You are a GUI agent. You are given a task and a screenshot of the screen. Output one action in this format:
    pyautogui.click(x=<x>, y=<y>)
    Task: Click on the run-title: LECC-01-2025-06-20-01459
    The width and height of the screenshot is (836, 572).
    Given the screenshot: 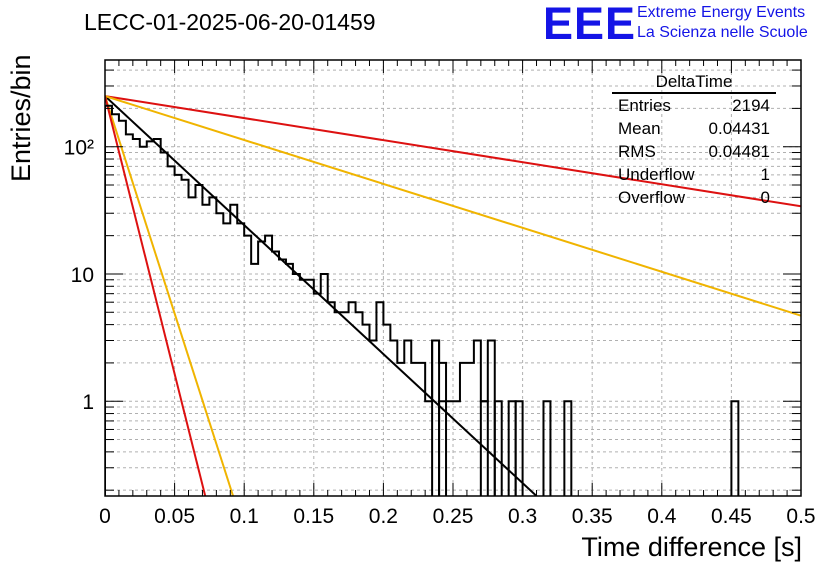 What is the action you would take?
    pyautogui.click(x=230, y=22)
    